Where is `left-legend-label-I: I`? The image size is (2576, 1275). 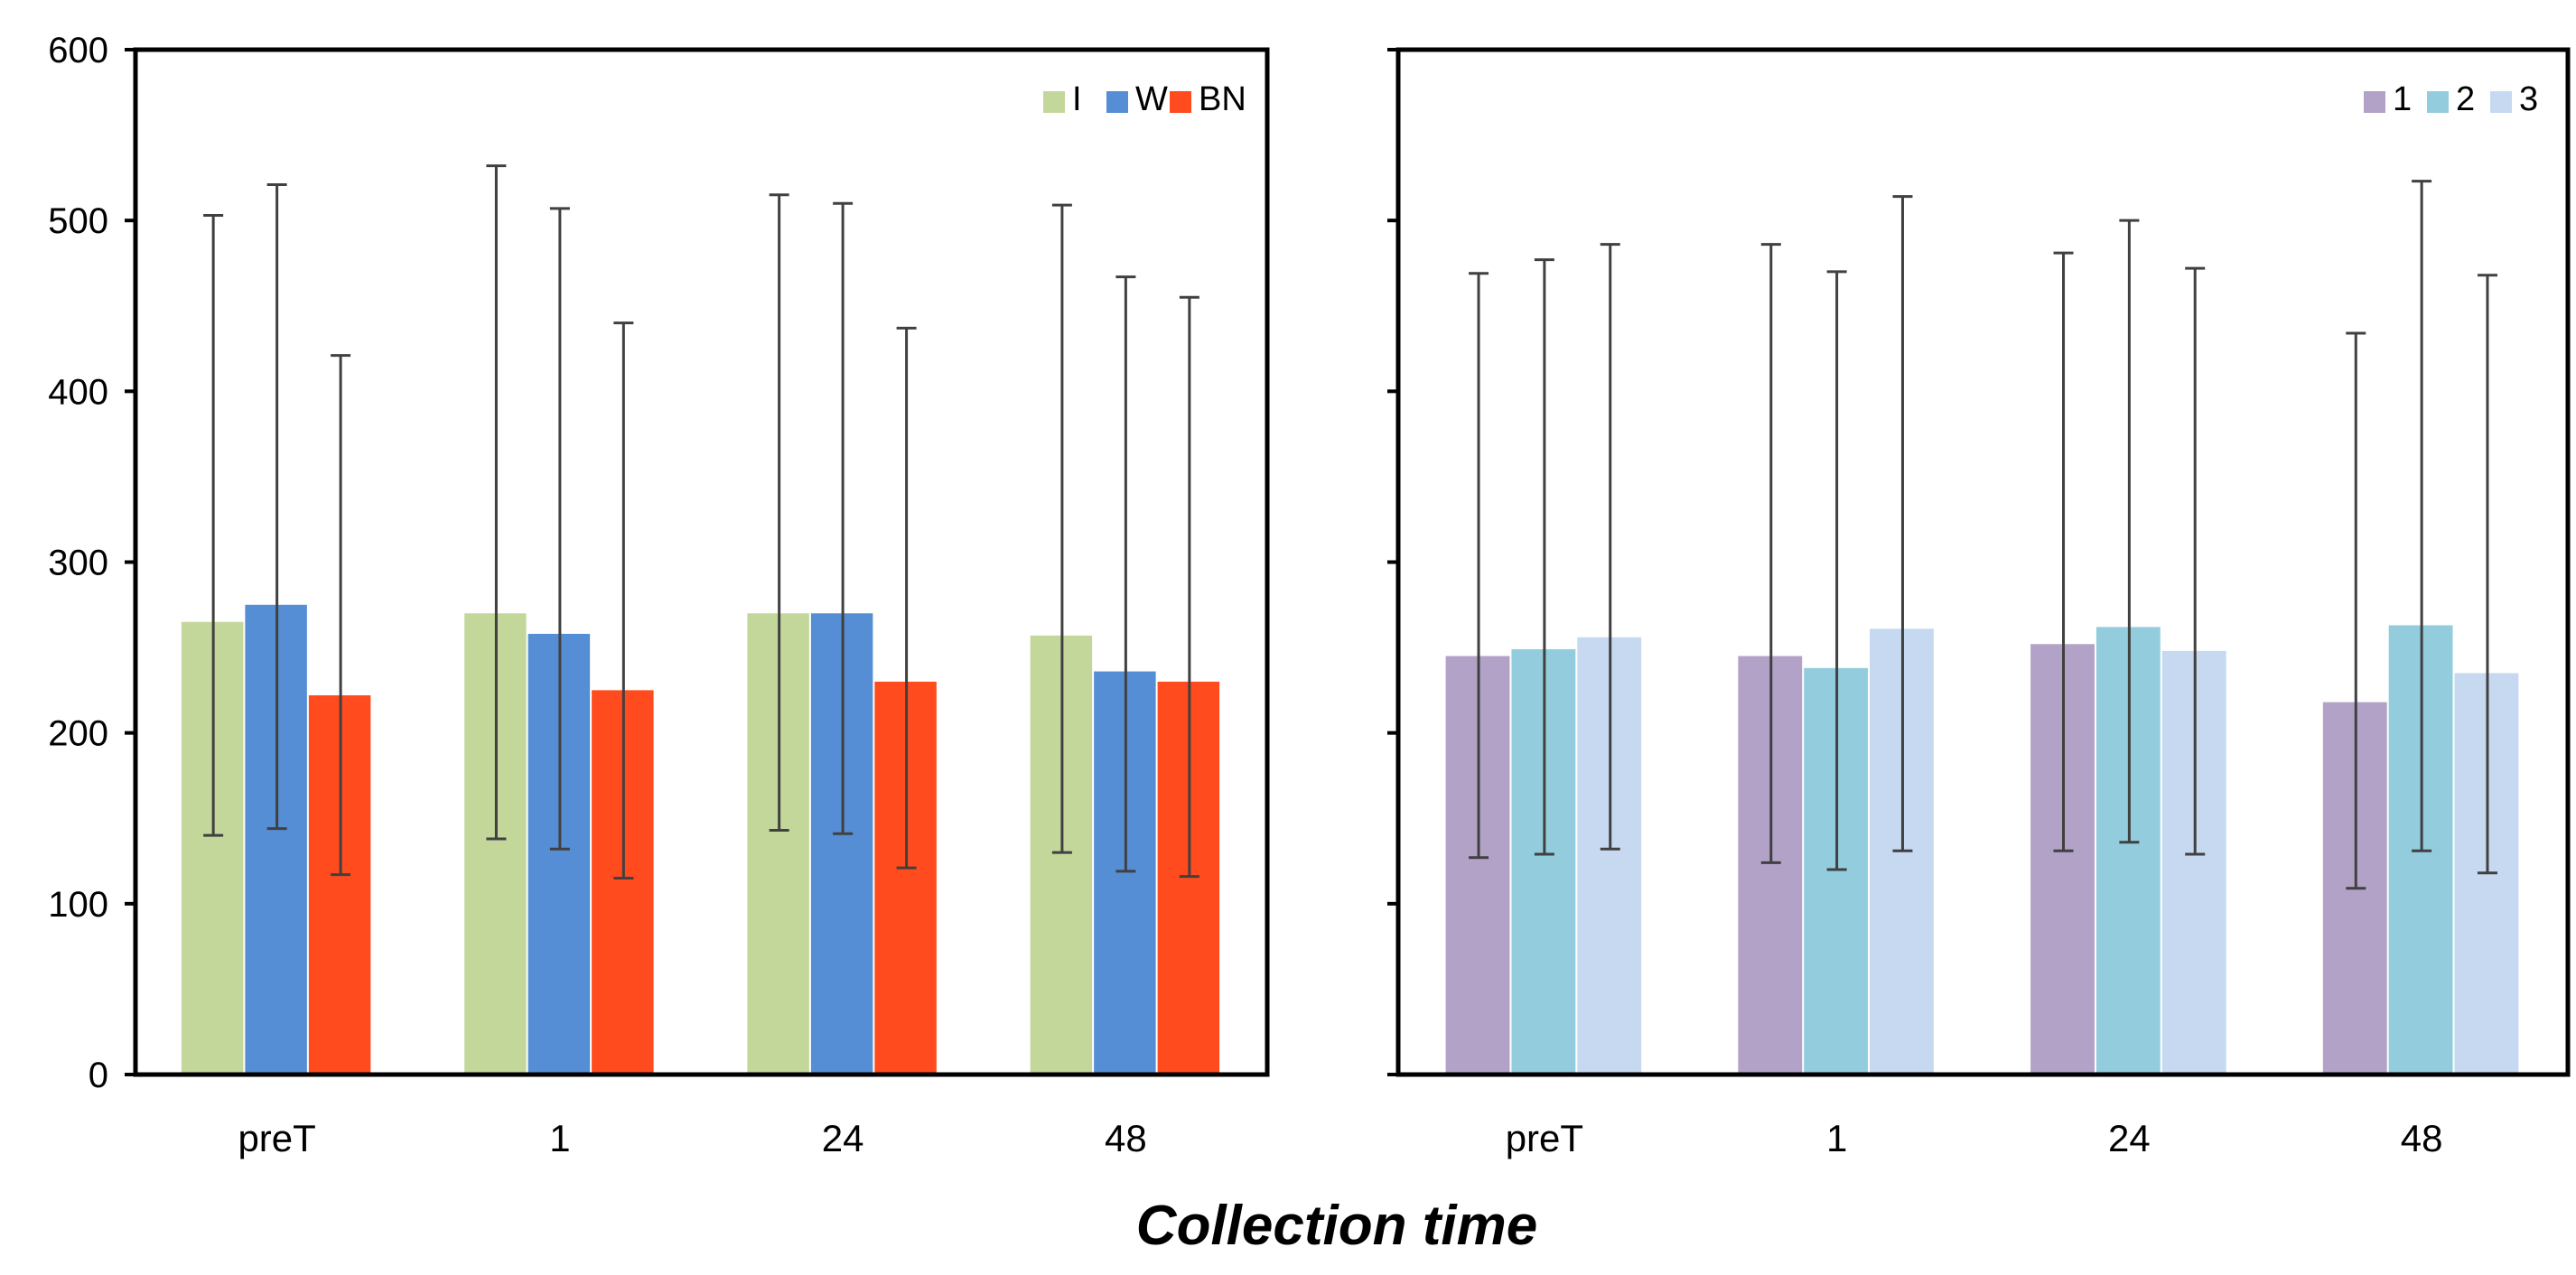
left-legend-label-I: I is located at coordinates (1077, 99).